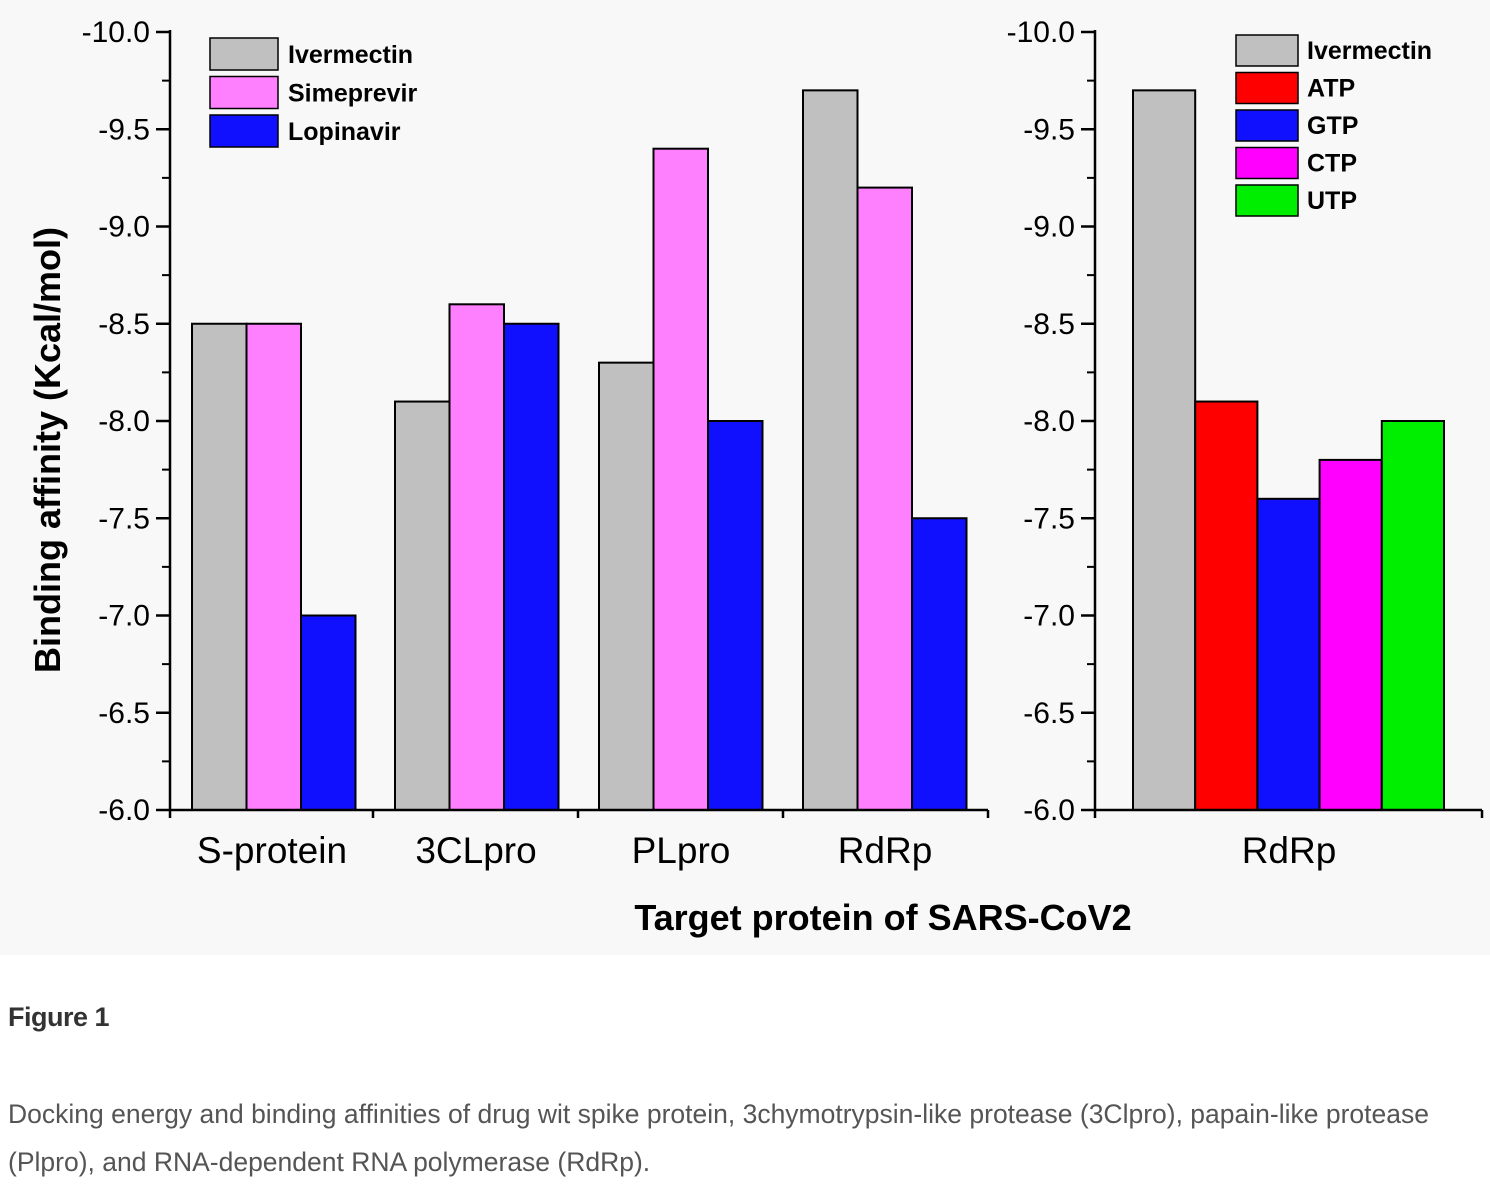 This screenshot has width=1490, height=1186. Describe the element at coordinates (681, 850) in the screenshot. I see `x-category-label: PLpro` at that location.